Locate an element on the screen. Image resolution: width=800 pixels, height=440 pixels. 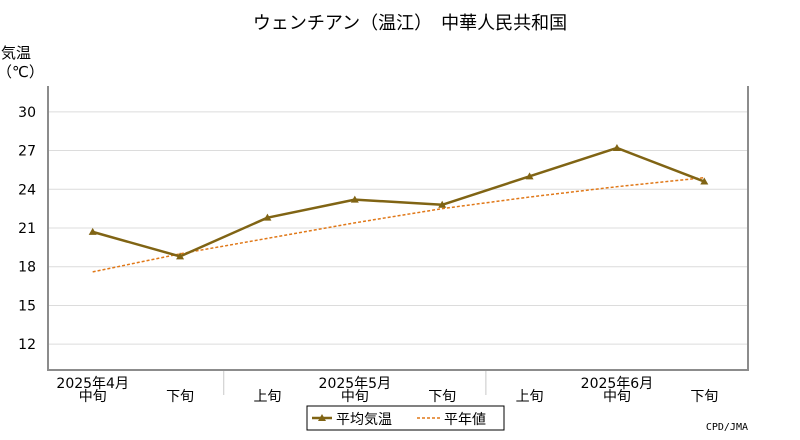
y-tick-label: 24 is located at coordinates (27, 190).